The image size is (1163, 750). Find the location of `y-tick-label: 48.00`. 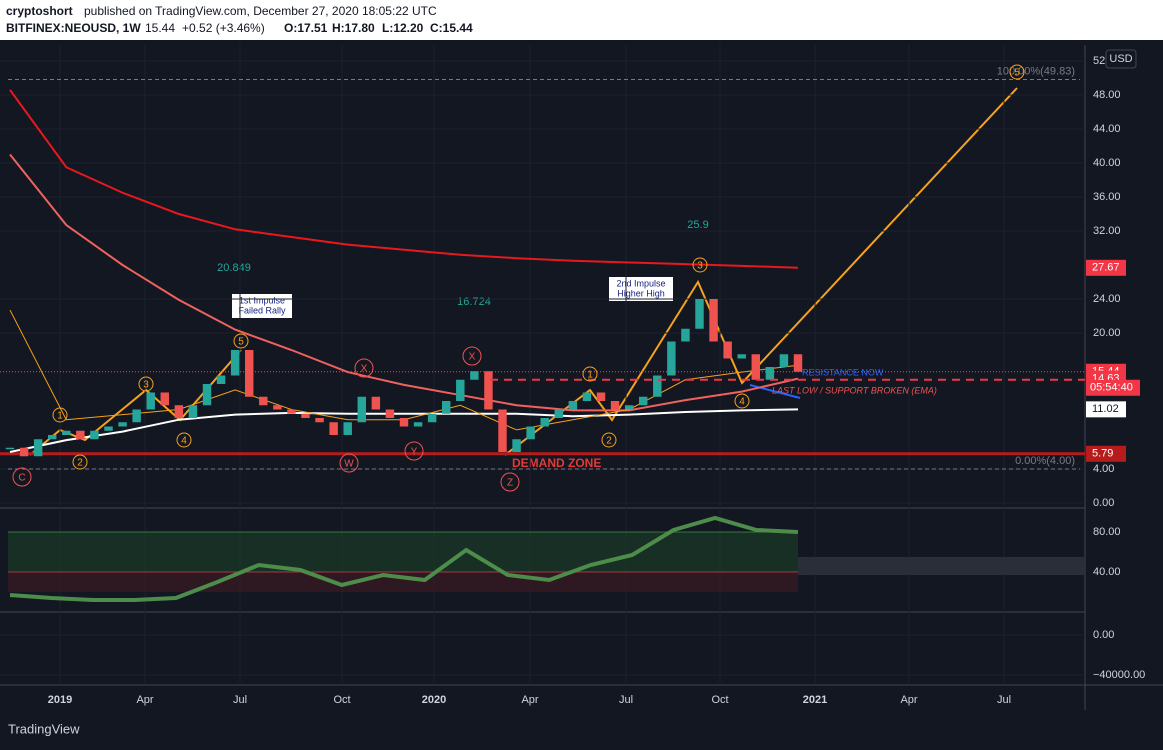

y-tick-label: 48.00 is located at coordinates (1107, 95).